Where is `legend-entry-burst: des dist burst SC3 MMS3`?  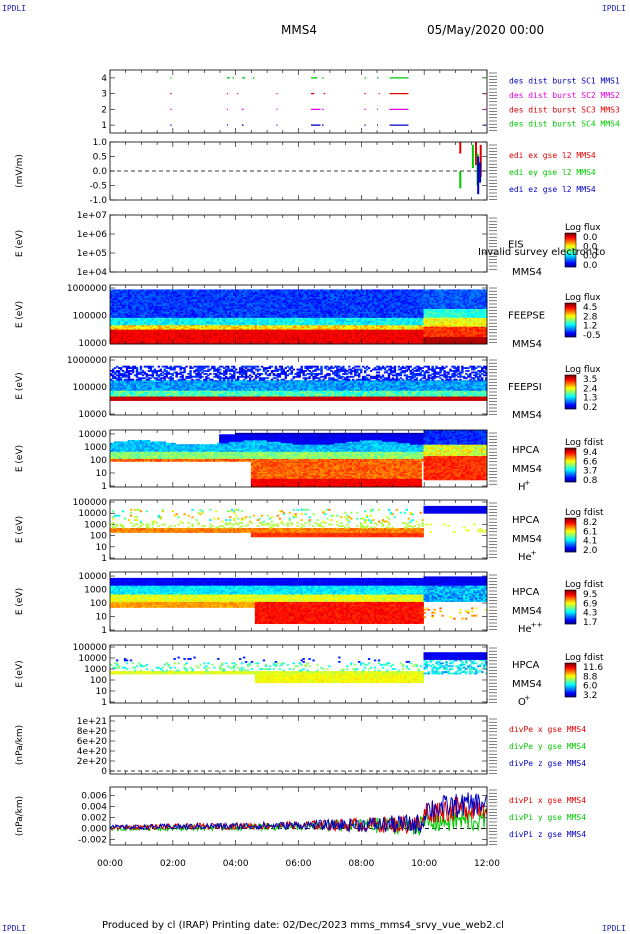 legend-entry-burst: des dist burst SC3 MMS3 is located at coordinates (564, 109).